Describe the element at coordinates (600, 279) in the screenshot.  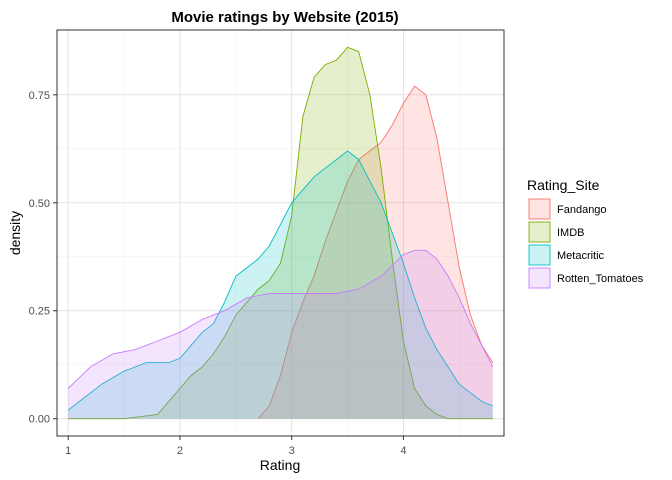
I see `legend-label-rotten-tomatoes: Rotten_Tomatoes` at that location.